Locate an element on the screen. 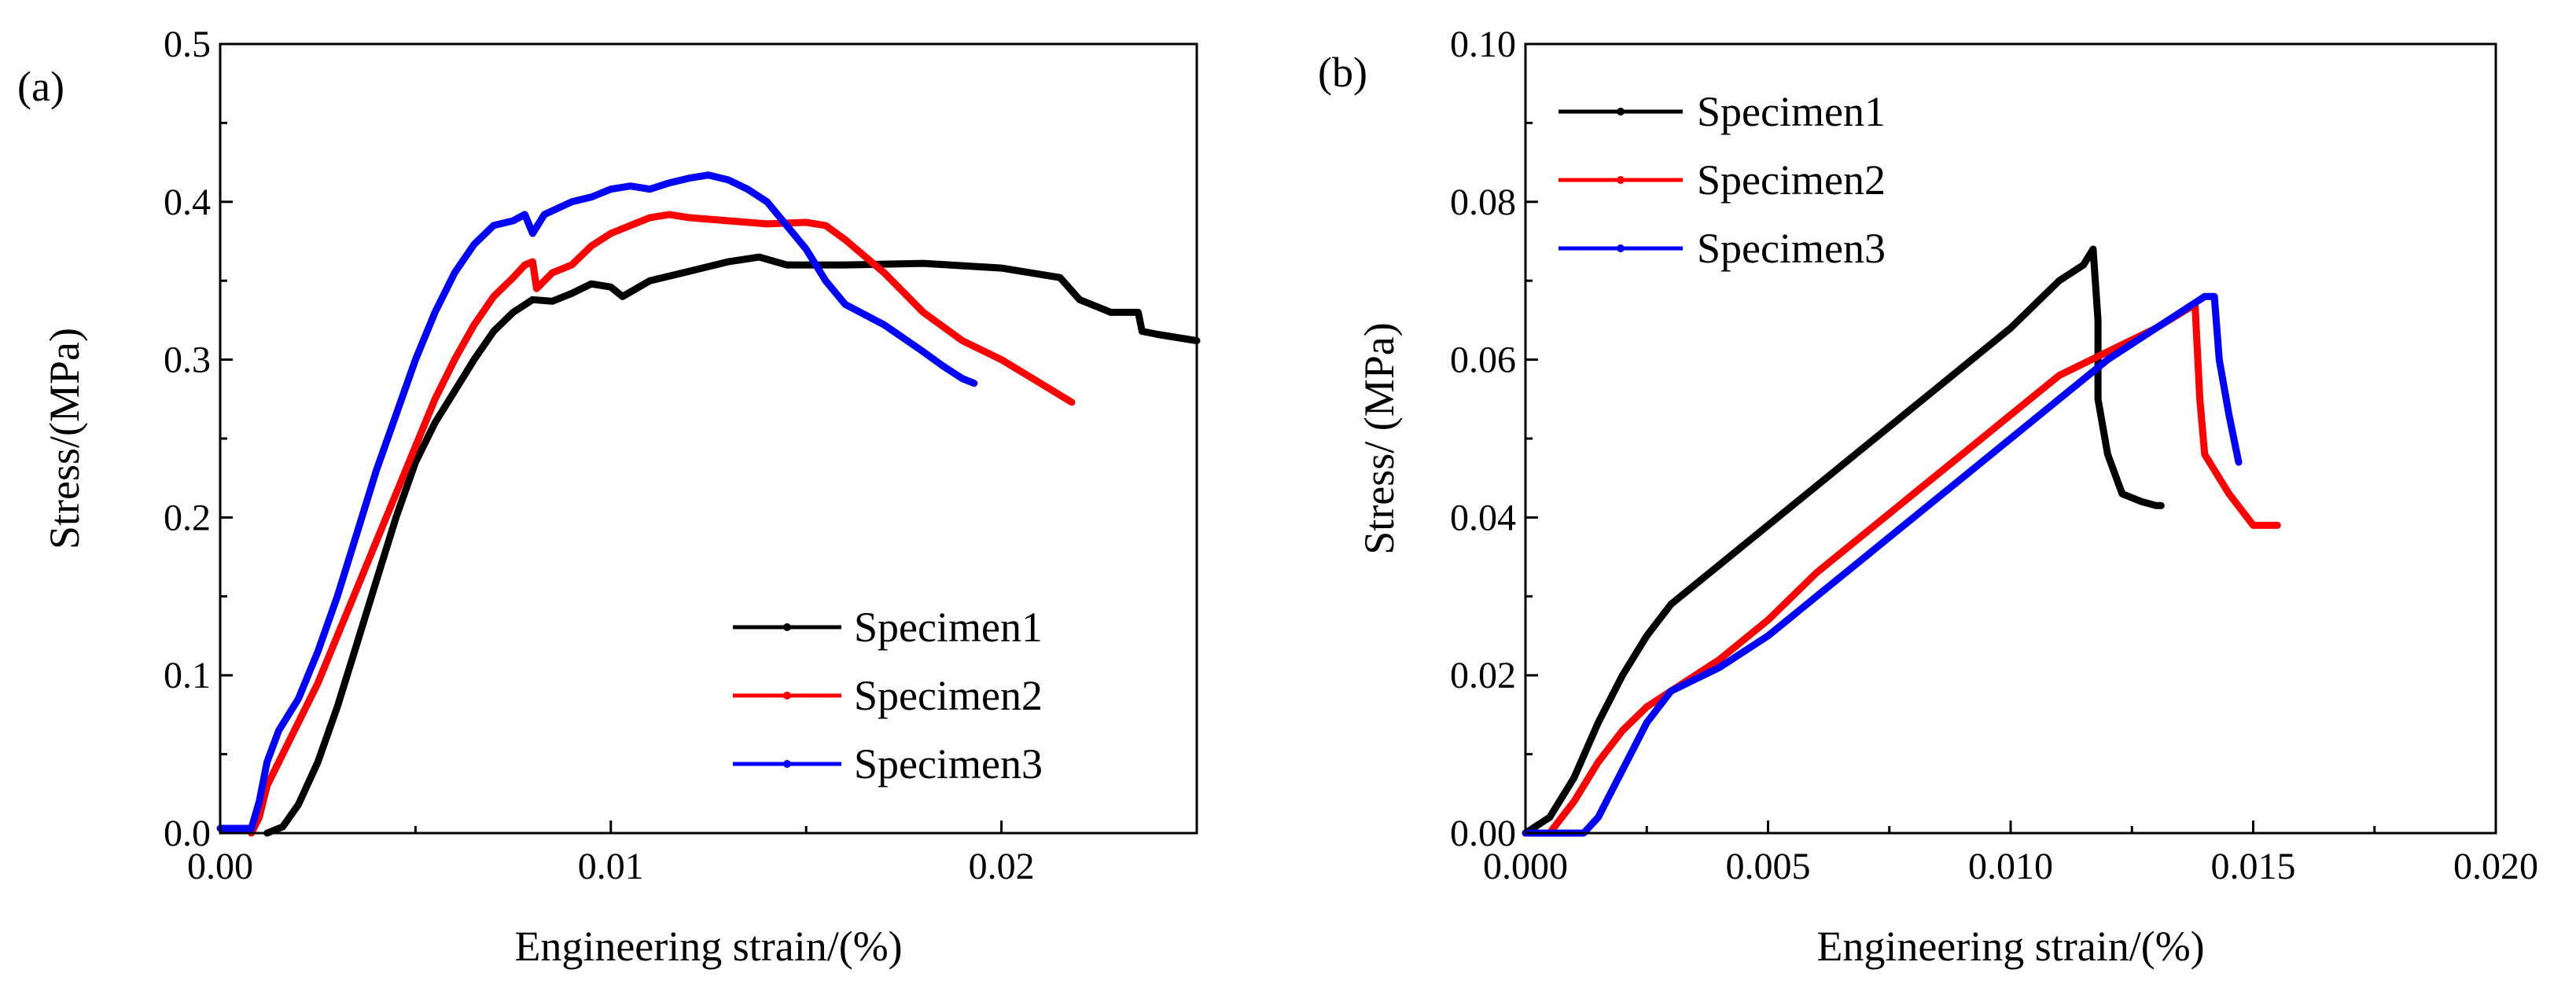 The width and height of the screenshot is (2576, 984). x-tick-label: 0.01 is located at coordinates (611, 866).